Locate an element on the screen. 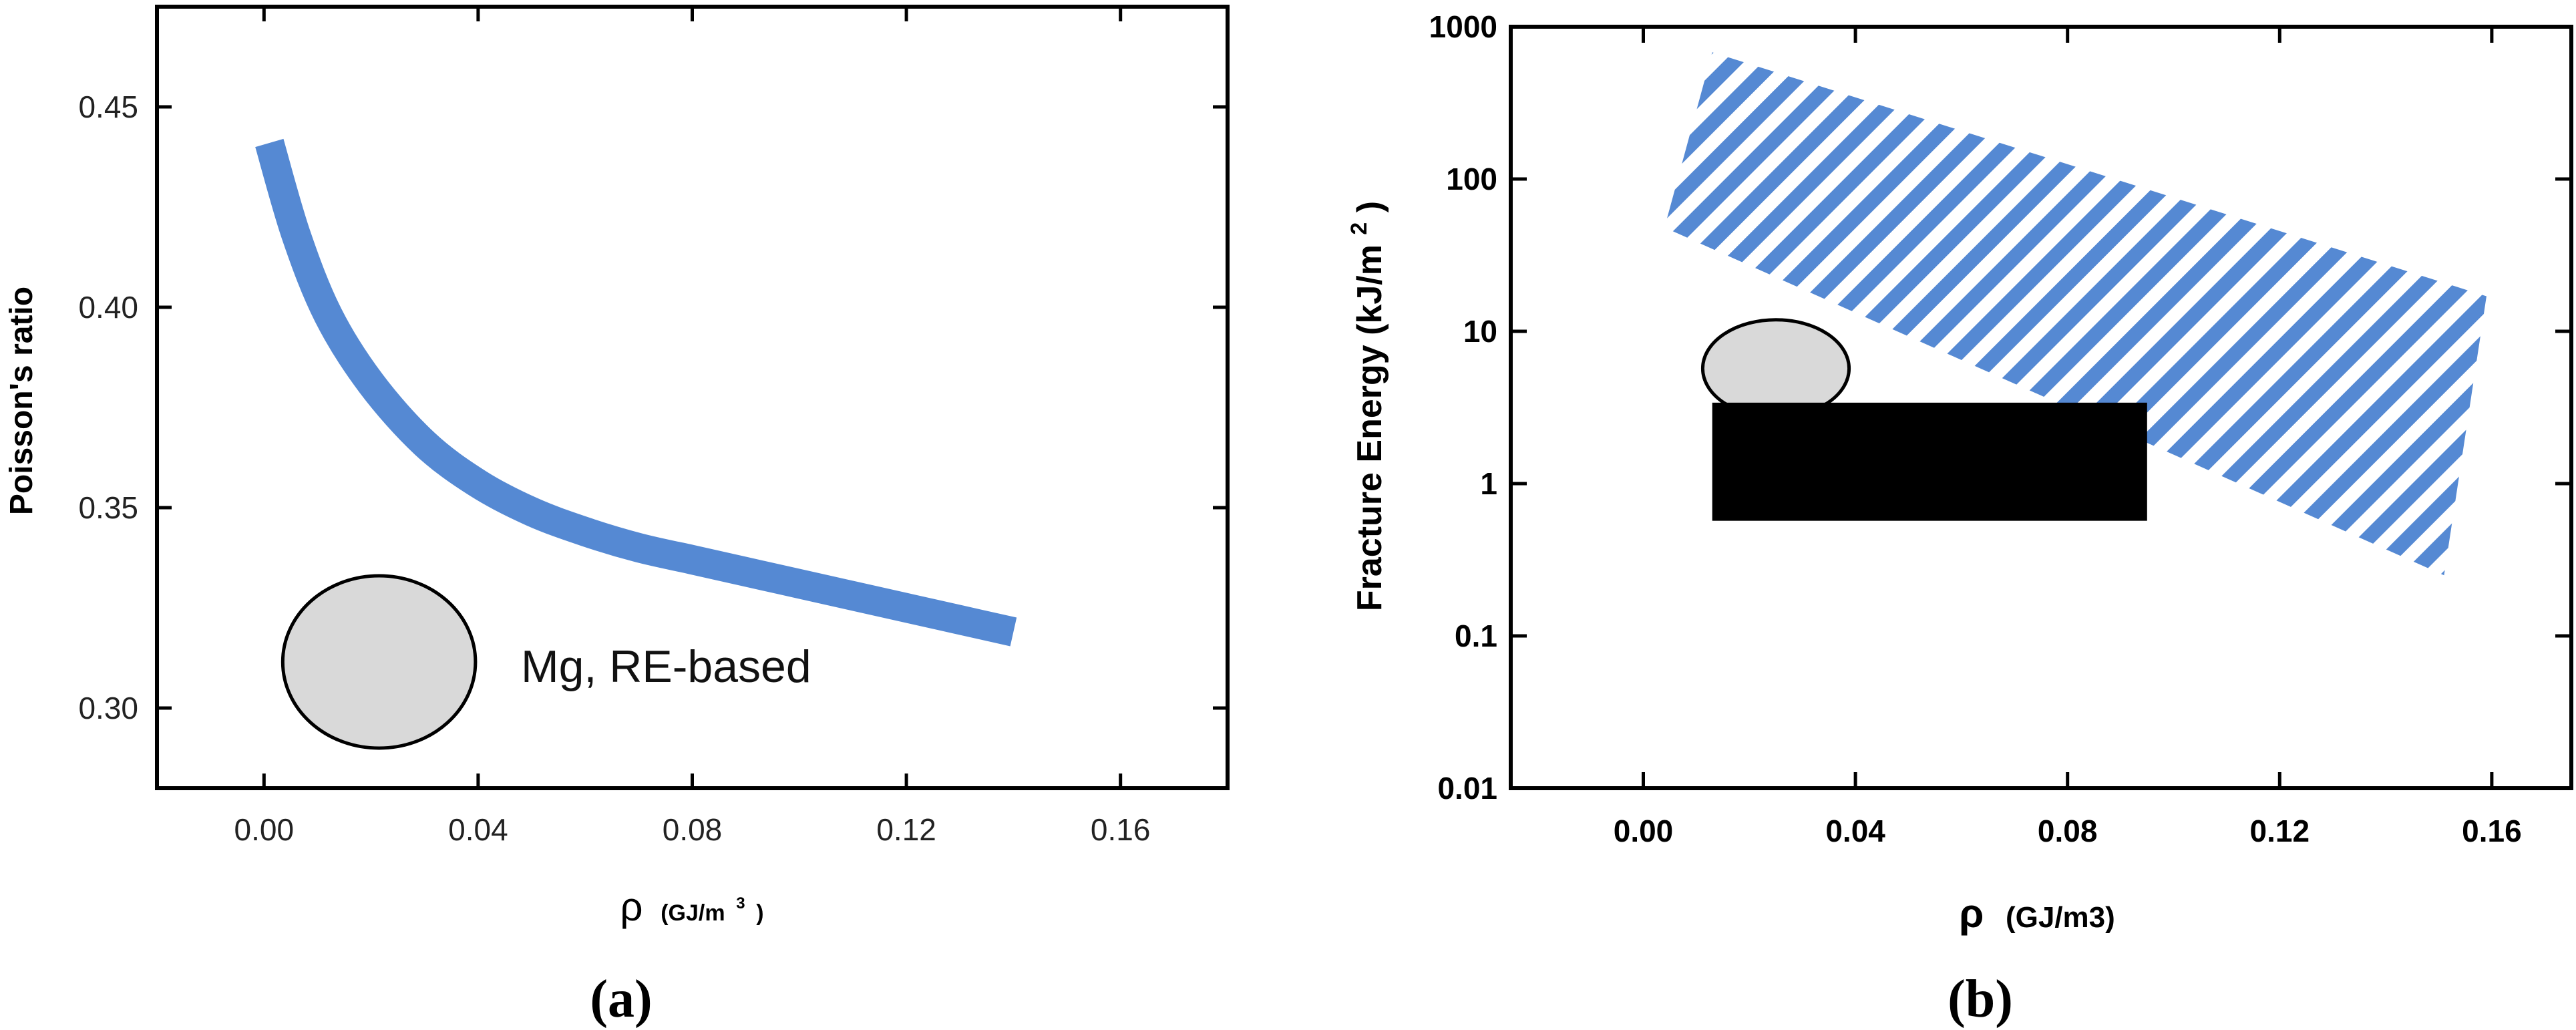 This screenshot has height=1030, width=2576. panel-b-x-axis-symbol: ρ is located at coordinates (1971, 913).